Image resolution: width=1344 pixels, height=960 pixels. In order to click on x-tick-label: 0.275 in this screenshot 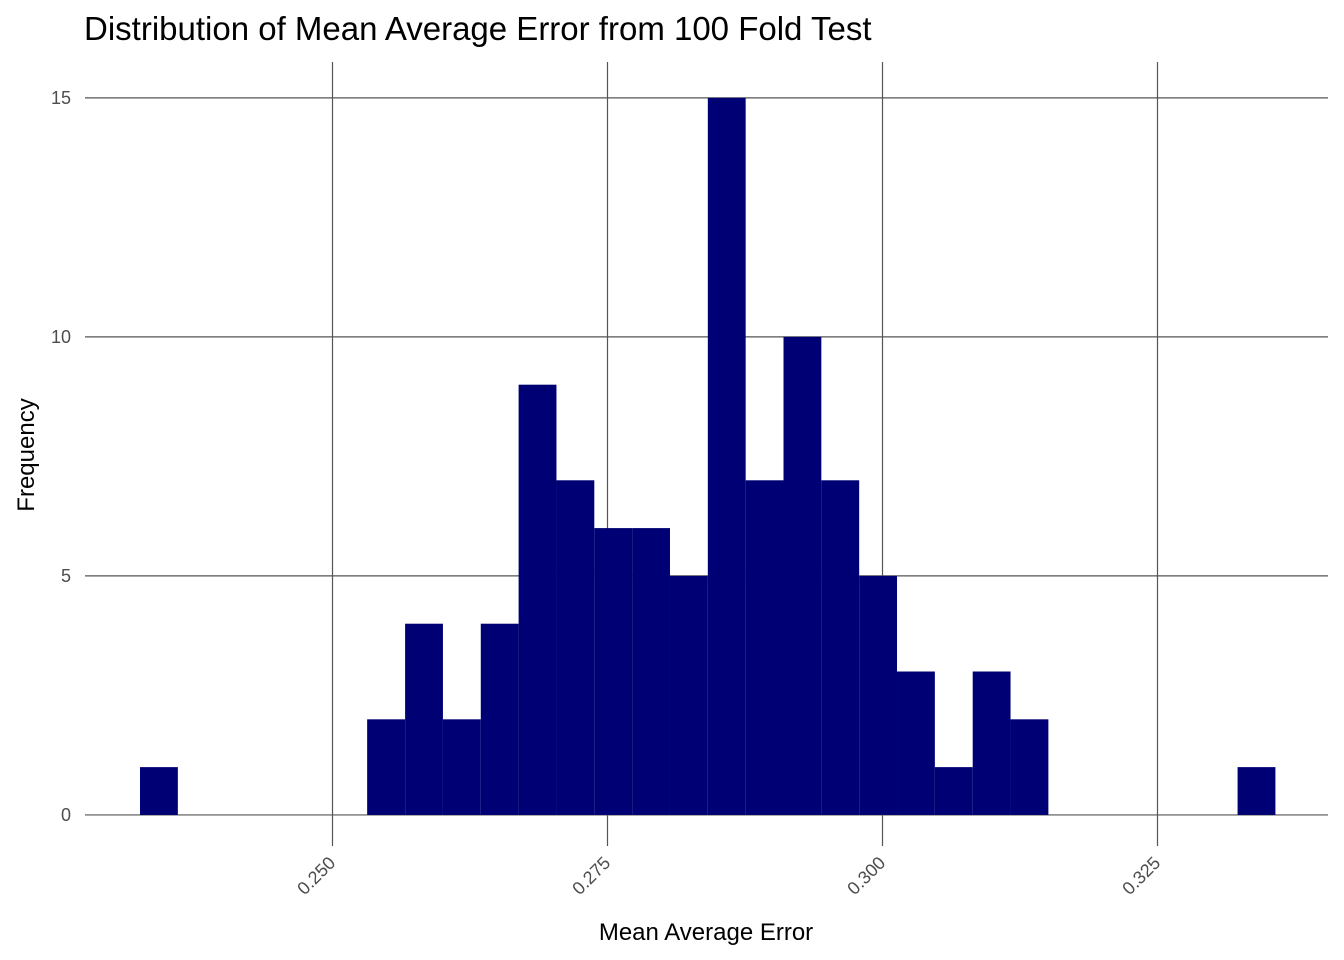, I will do `click(591, 876)`.